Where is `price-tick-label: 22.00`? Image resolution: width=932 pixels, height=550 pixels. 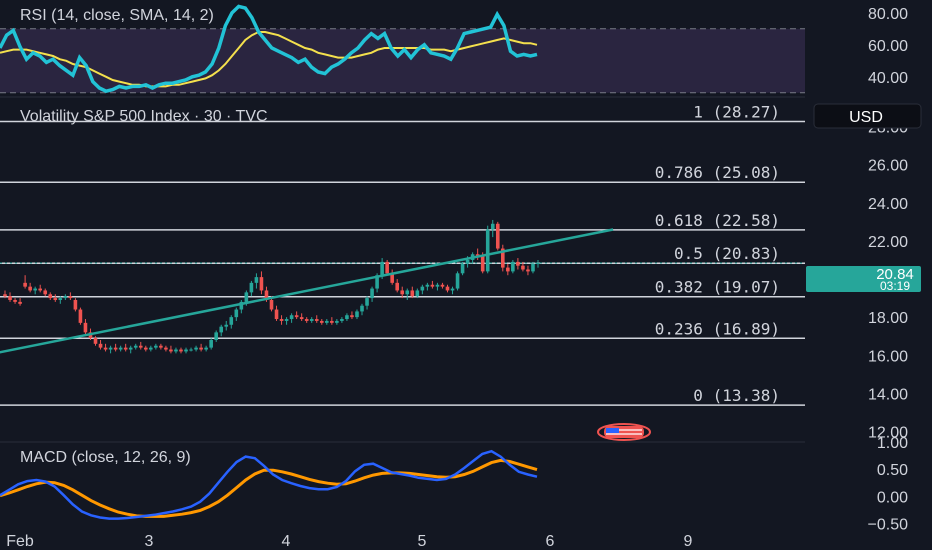
price-tick-label: 22.00 is located at coordinates (888, 242).